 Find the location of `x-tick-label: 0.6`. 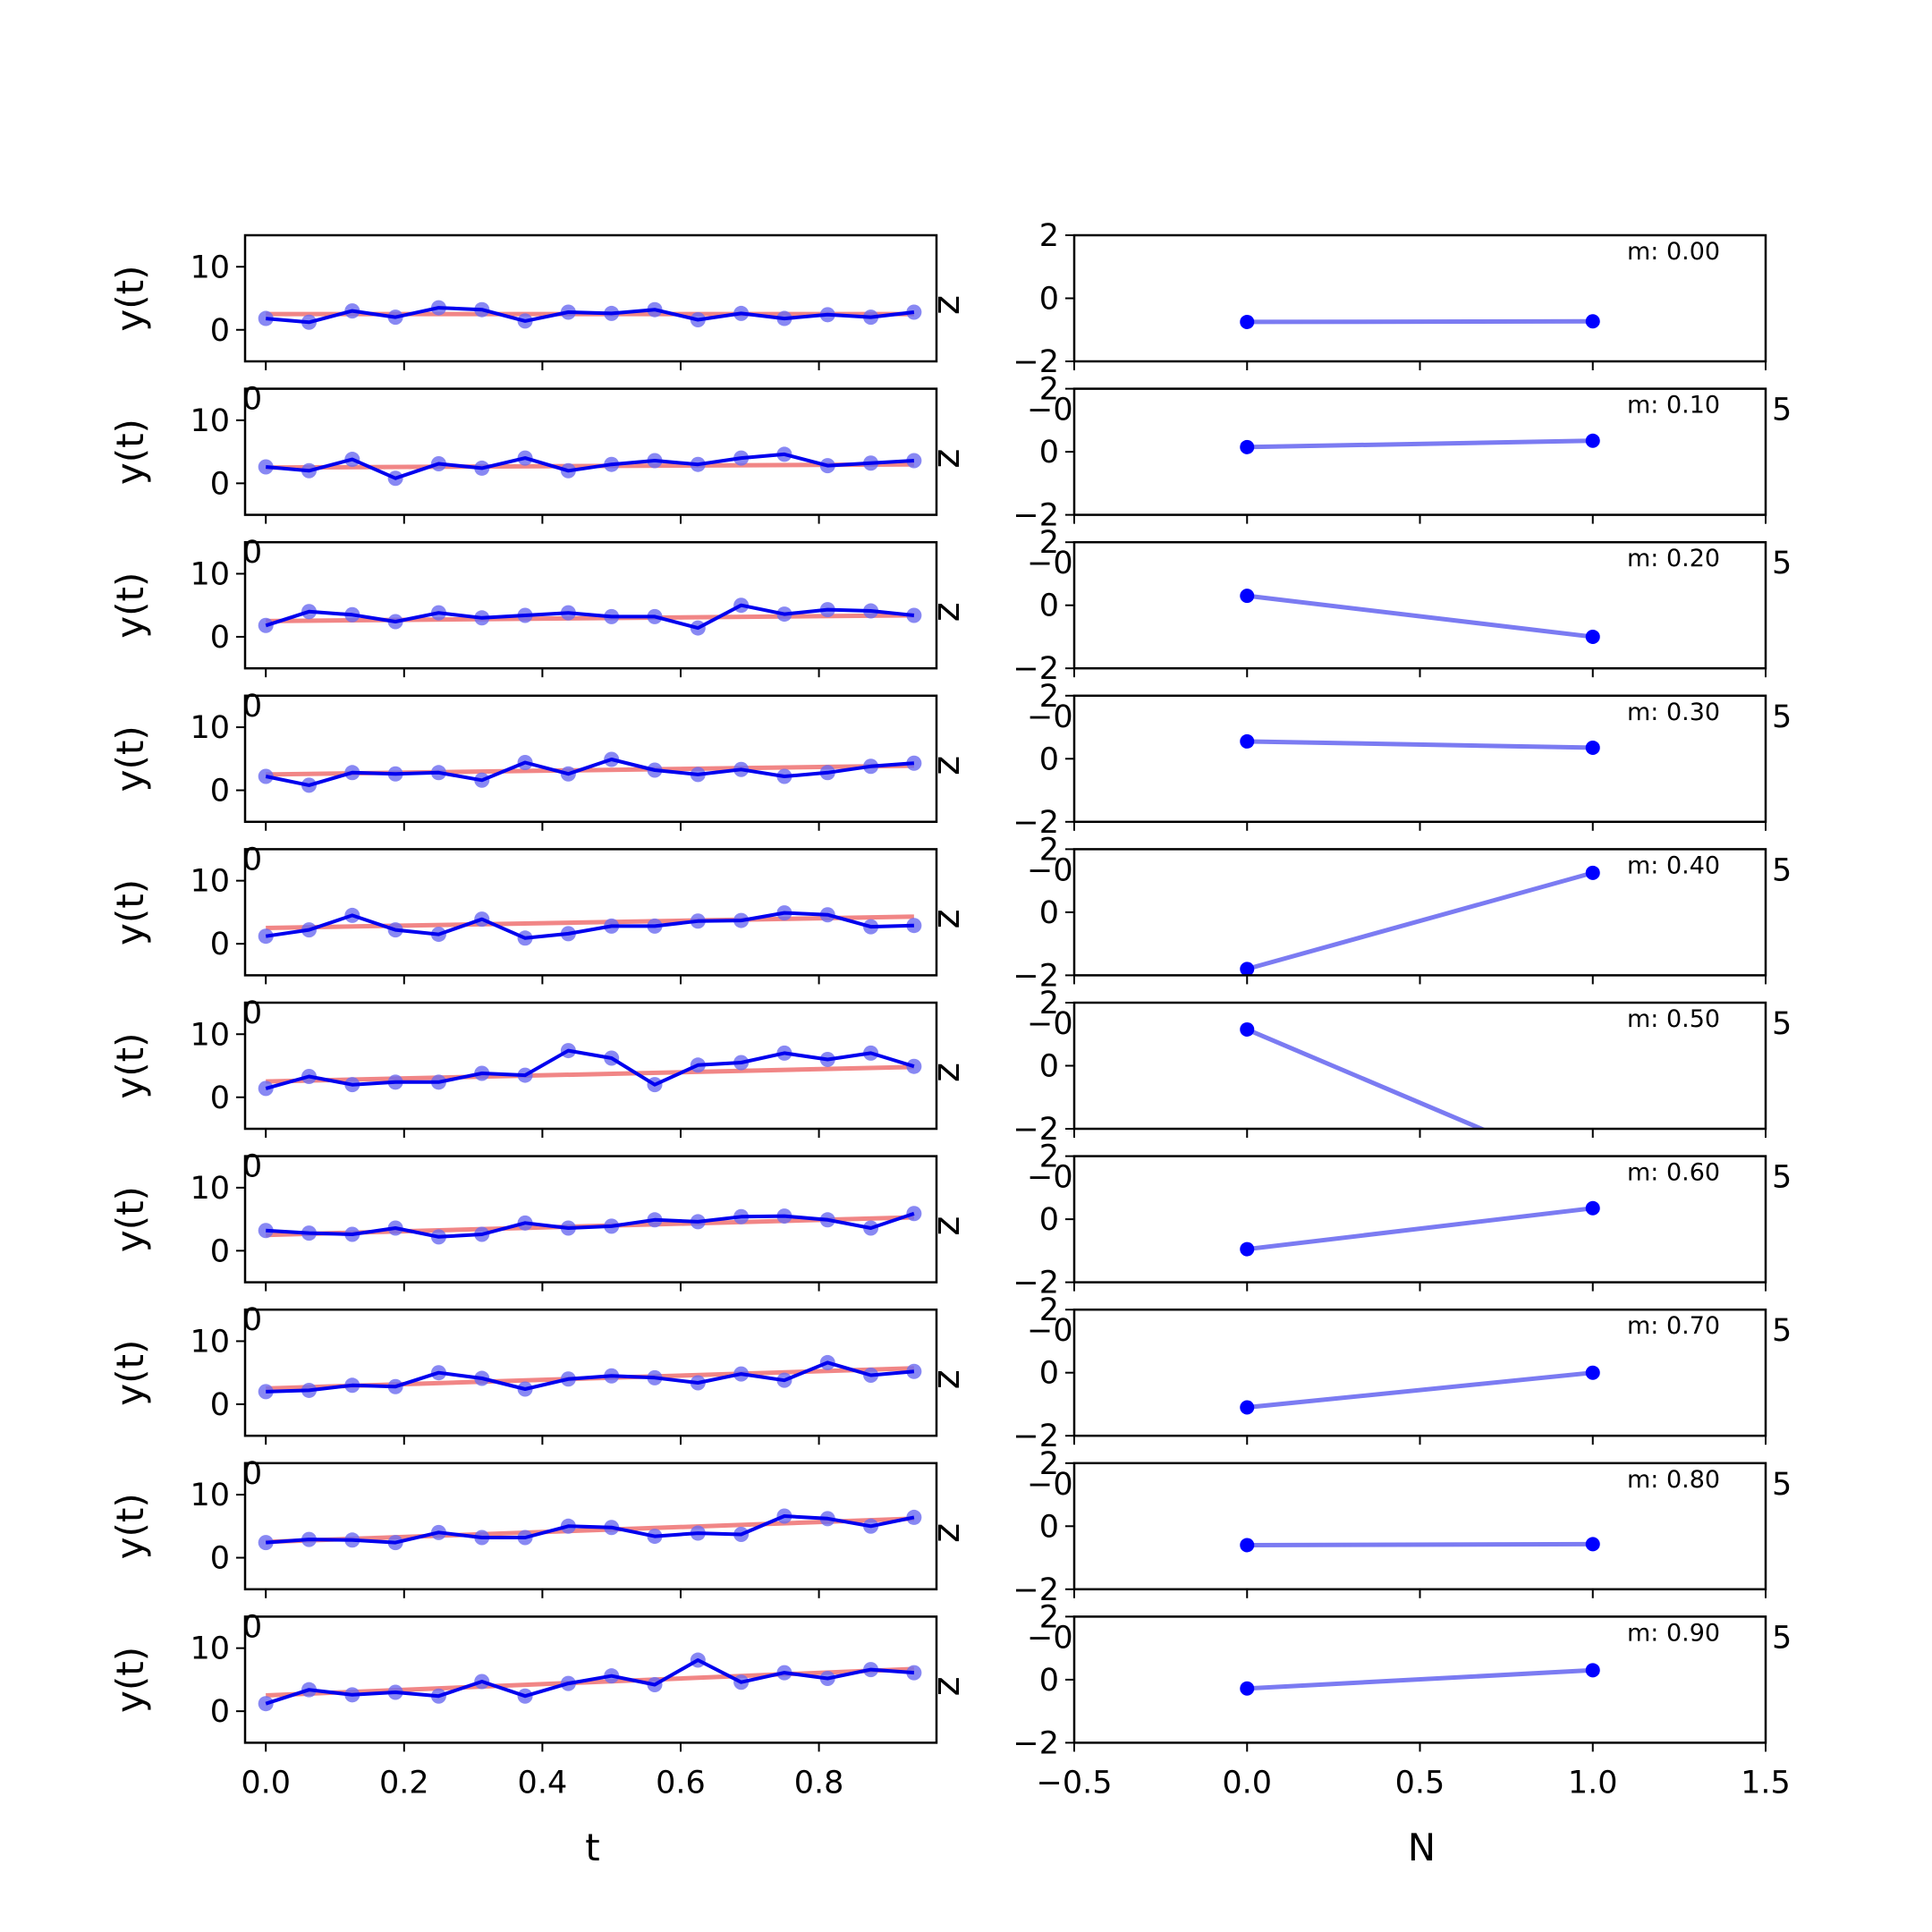

x-tick-label: 0.6 is located at coordinates (681, 1783).